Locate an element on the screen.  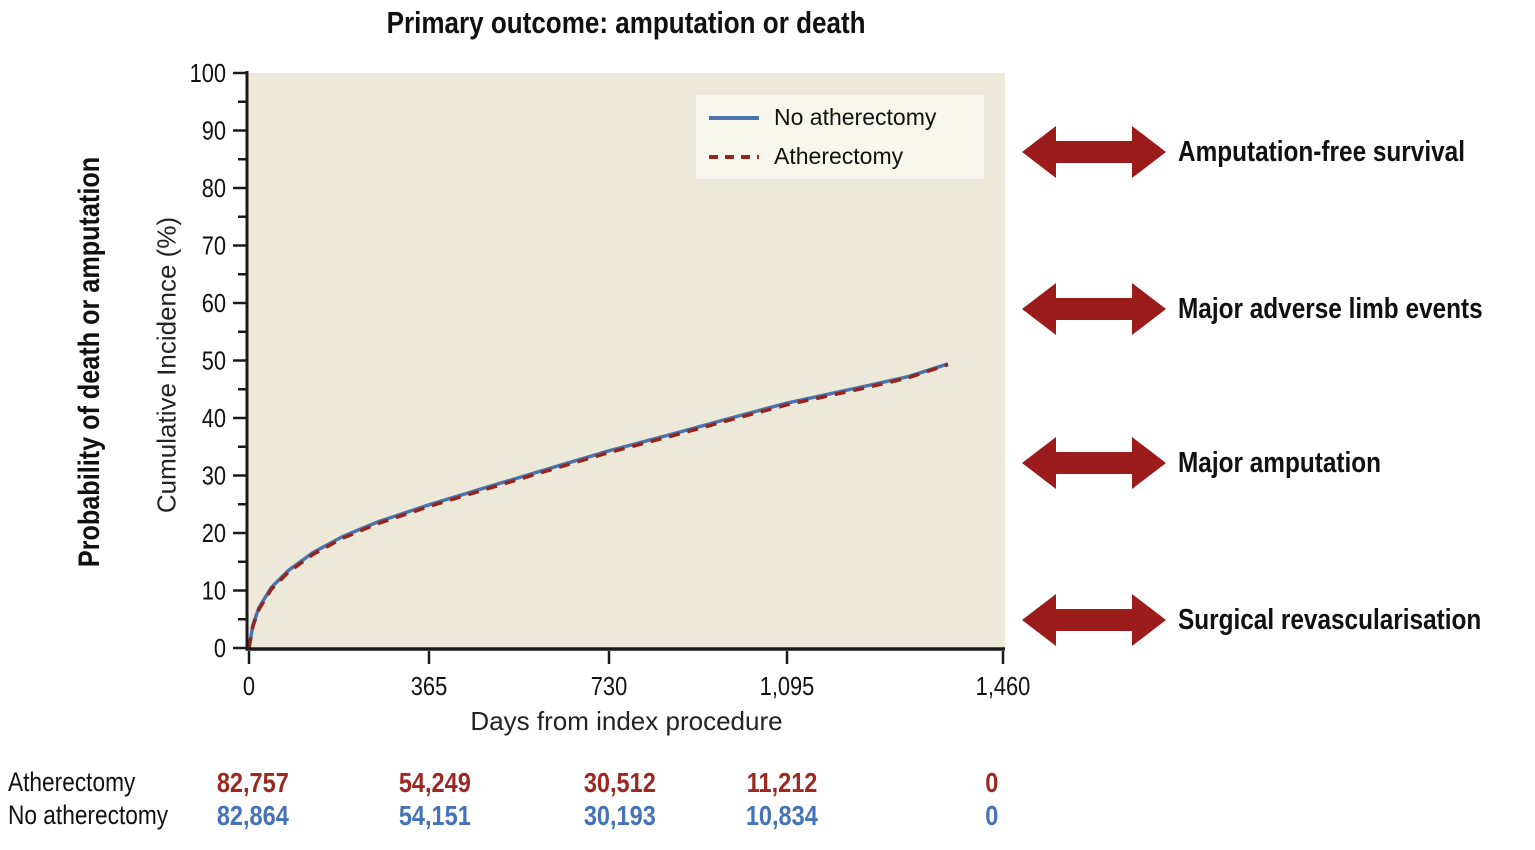
svg-text: 40 is located at coordinates (214, 418).